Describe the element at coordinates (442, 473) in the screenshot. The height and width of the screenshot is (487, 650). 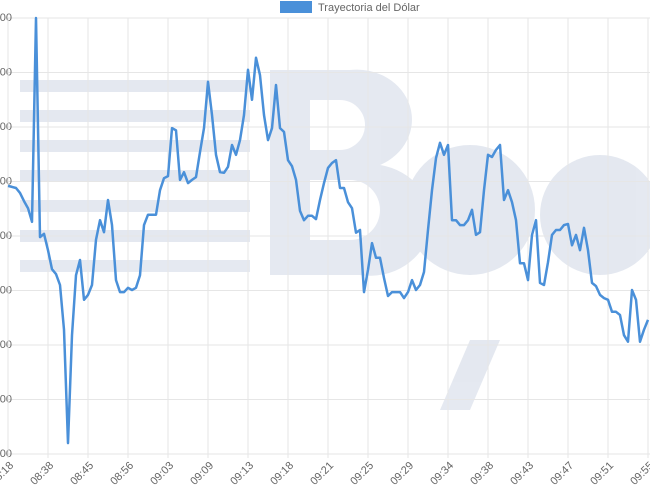
I see `x-tick-label: 09:34` at that location.